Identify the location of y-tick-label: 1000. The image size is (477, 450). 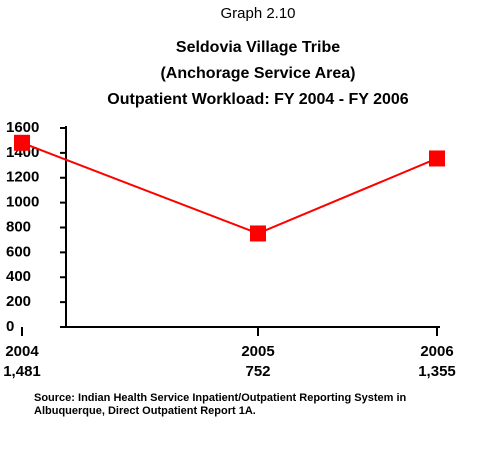
(22, 202).